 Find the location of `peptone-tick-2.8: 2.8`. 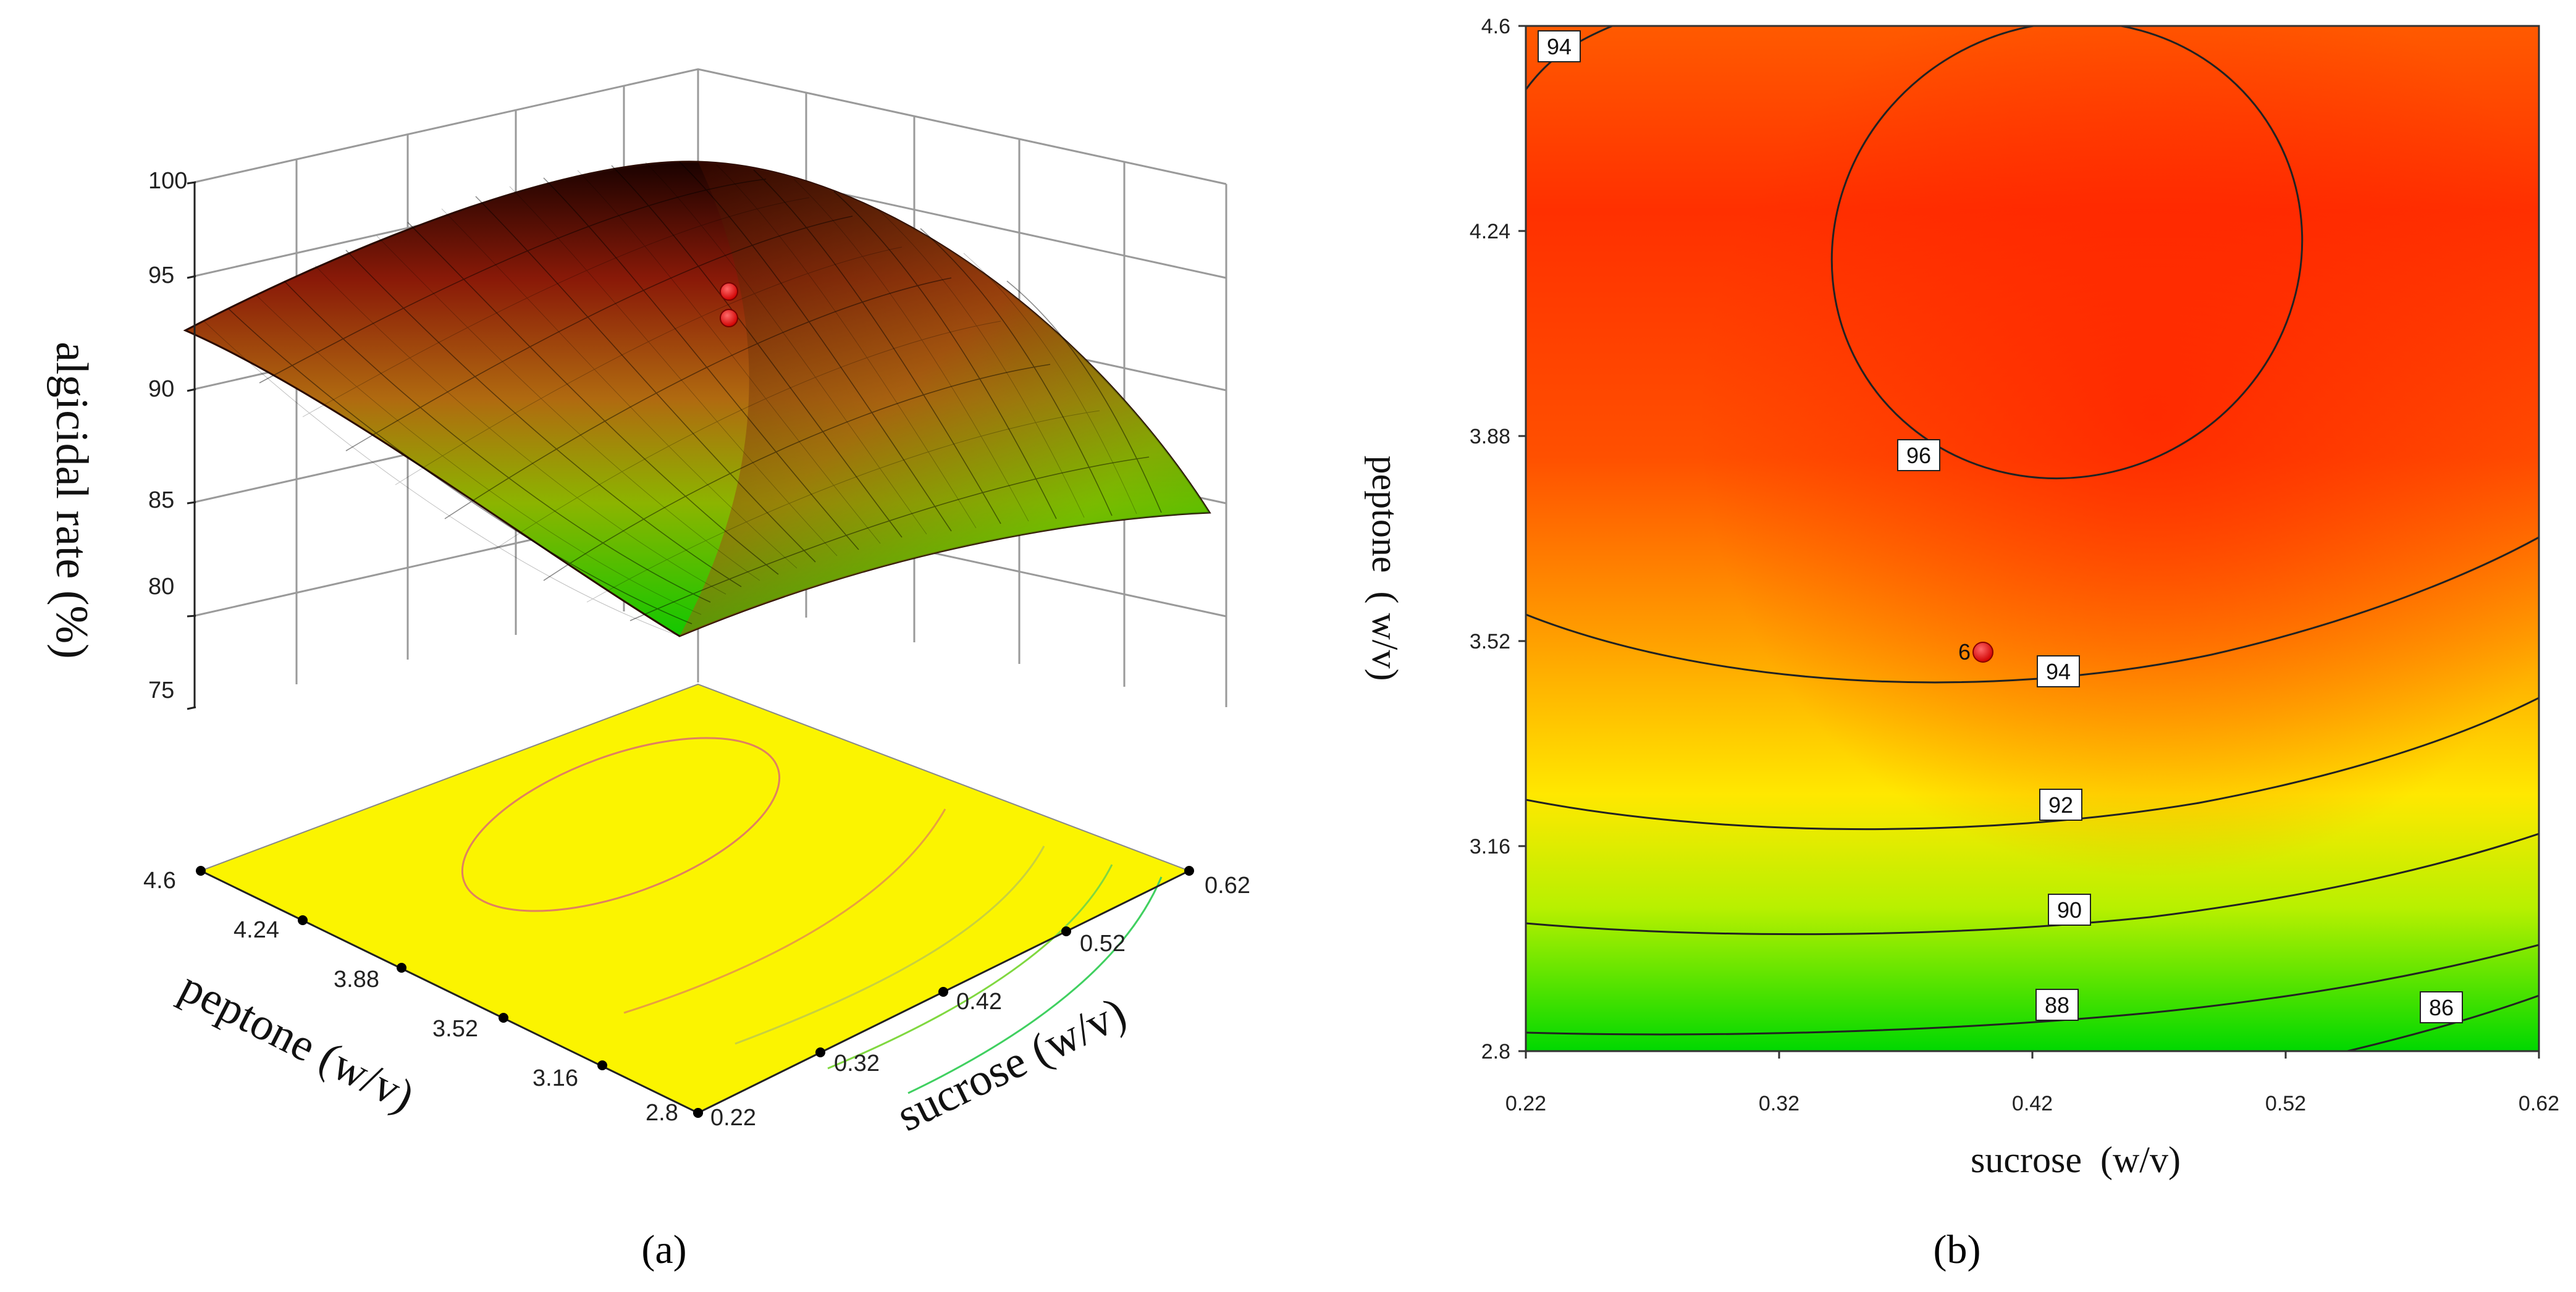

peptone-tick-2.8: 2.8 is located at coordinates (662, 1113).